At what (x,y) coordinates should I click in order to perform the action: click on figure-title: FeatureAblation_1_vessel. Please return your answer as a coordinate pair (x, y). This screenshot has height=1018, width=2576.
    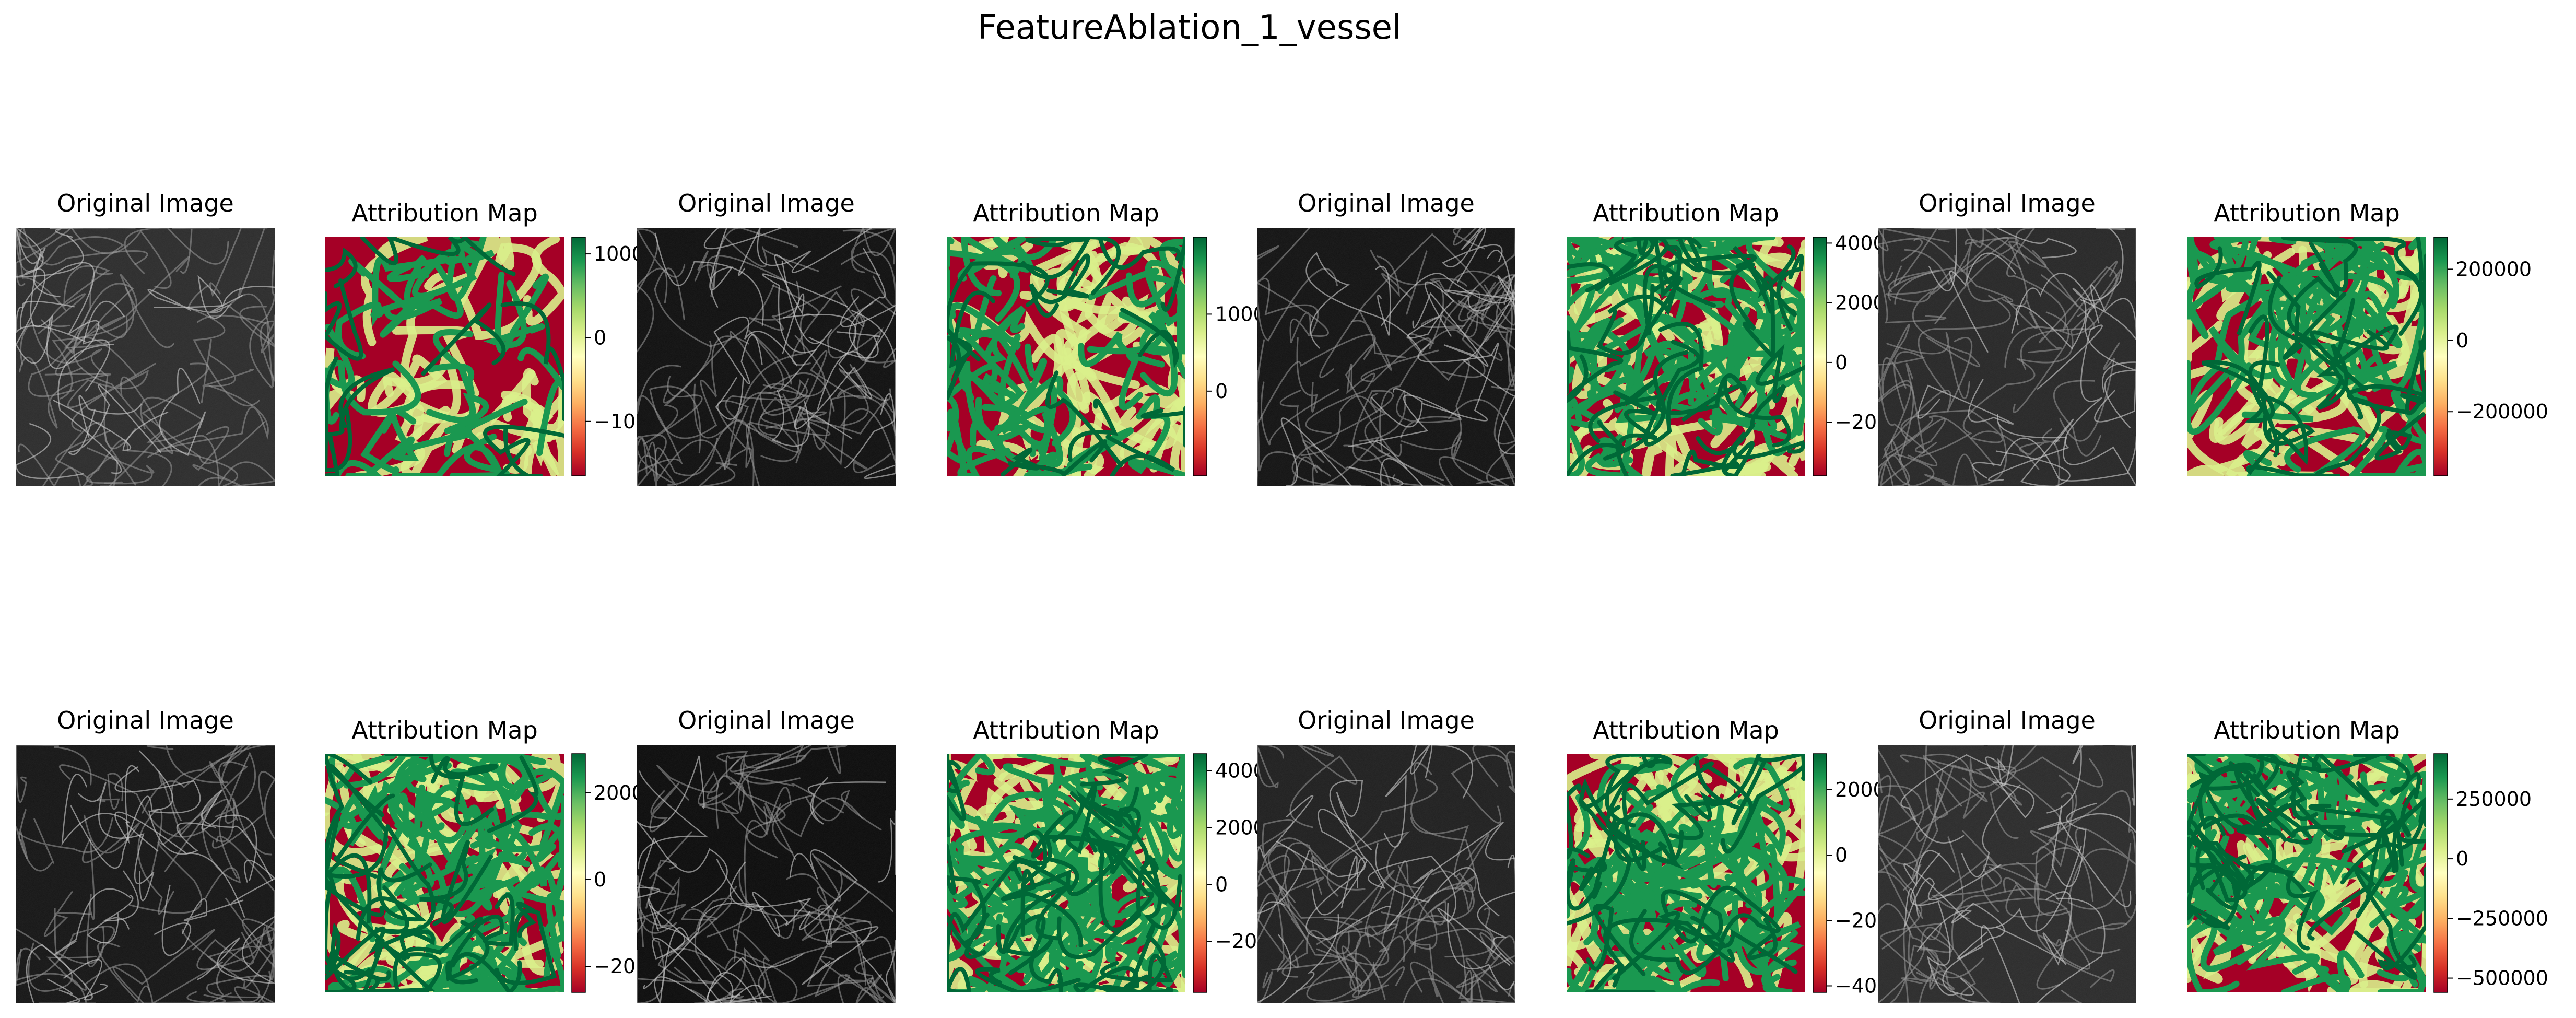
    Looking at the image, I should click on (1190, 27).